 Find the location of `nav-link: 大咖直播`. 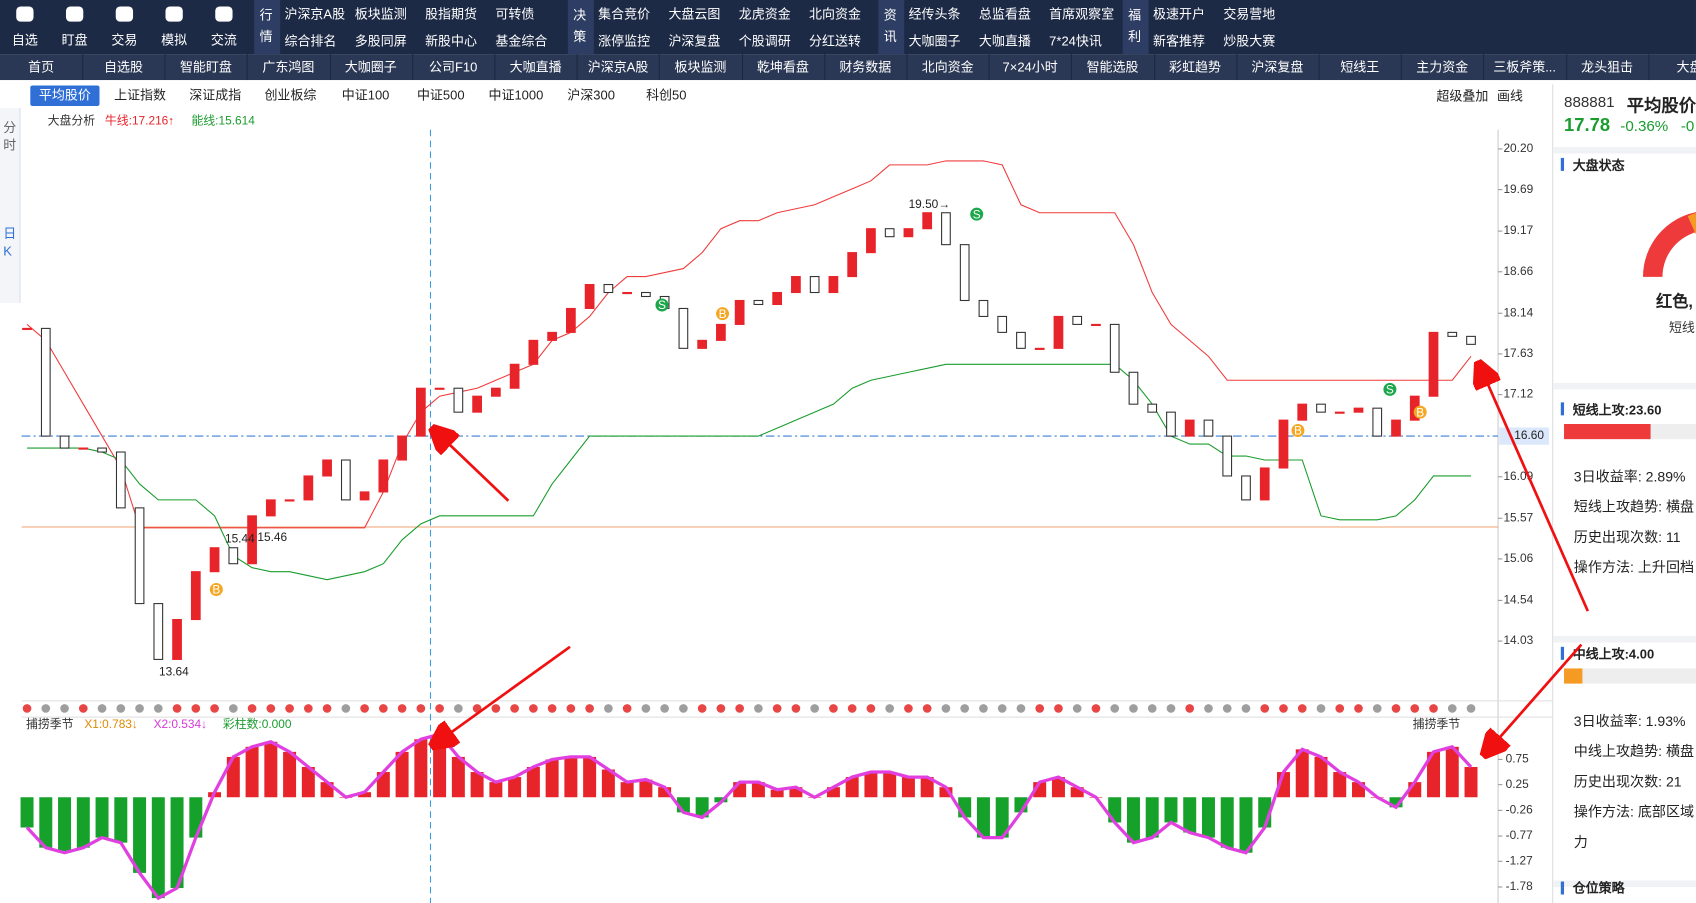

nav-link: 大咖直播 is located at coordinates (1004, 41).